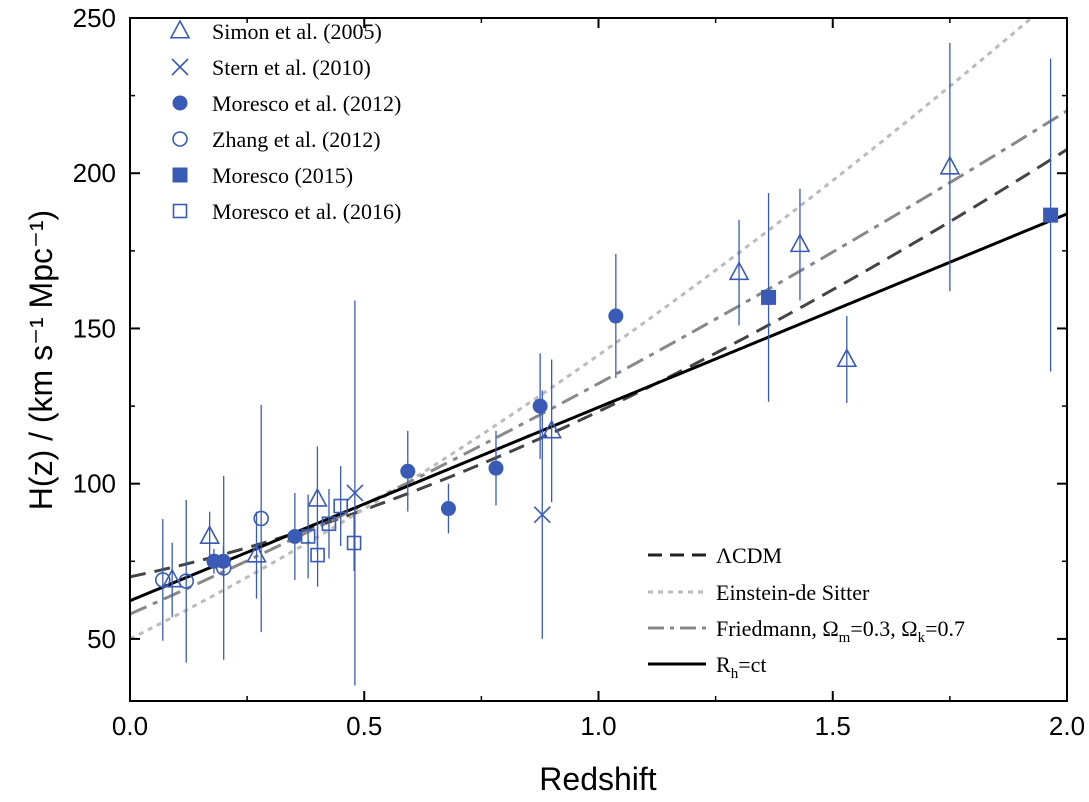 The width and height of the screenshot is (1089, 802). What do you see at coordinates (291, 67) in the screenshot?
I see `legend-label: Stern et al. (2010)` at bounding box center [291, 67].